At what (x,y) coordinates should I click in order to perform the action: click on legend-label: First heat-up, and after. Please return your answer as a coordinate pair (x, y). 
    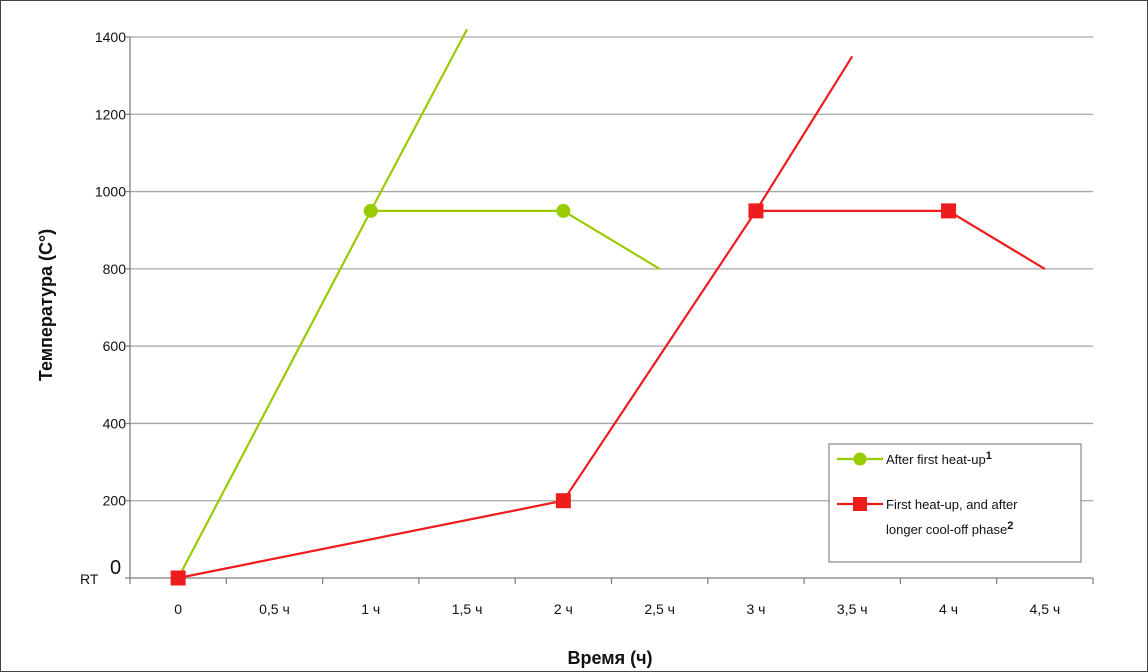
    Looking at the image, I should click on (952, 504).